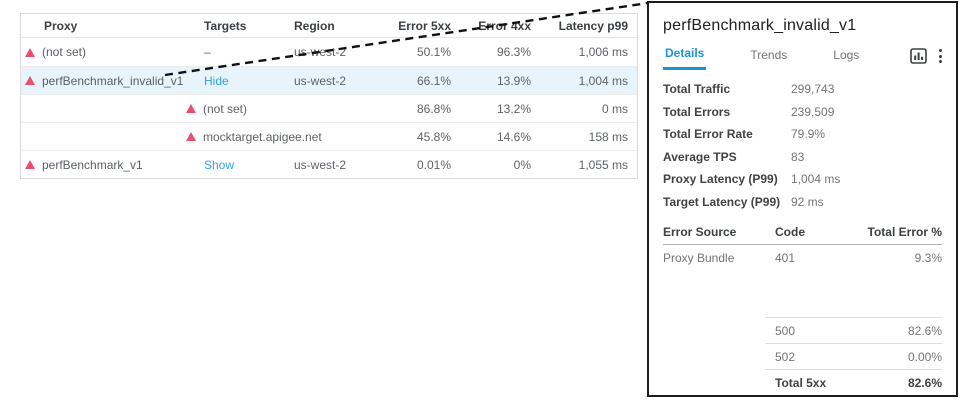 This screenshot has width=960, height=407. Describe the element at coordinates (225, 108) in the screenshot. I see `target-name: (not set)` at that location.